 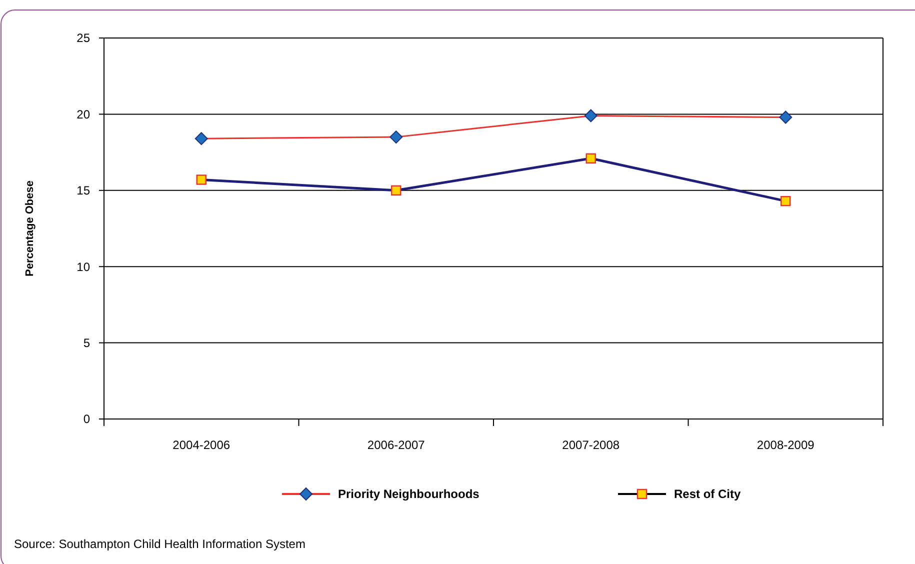 I want to click on y-tick-label: 25, so click(x=83, y=38).